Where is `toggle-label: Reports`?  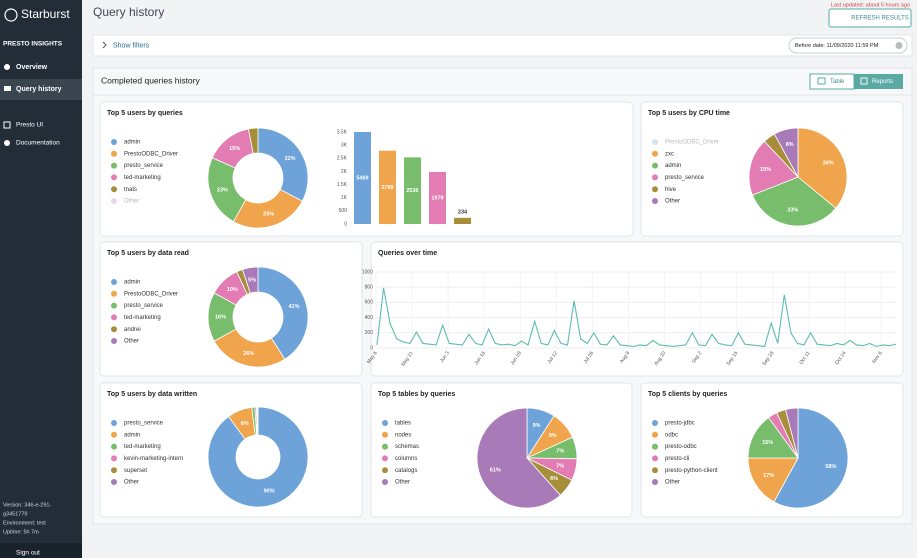
toggle-label: Reports is located at coordinates (882, 82).